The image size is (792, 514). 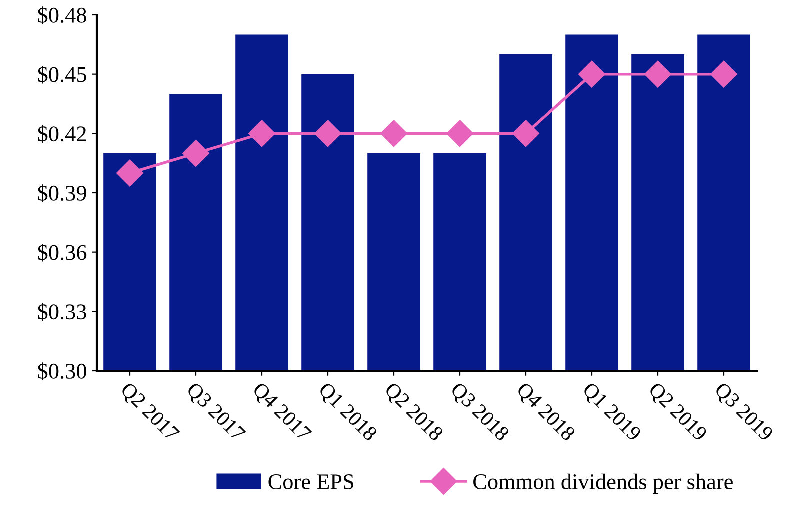 What do you see at coordinates (62, 134) in the screenshot?
I see `y-tick-label: $0.42` at bounding box center [62, 134].